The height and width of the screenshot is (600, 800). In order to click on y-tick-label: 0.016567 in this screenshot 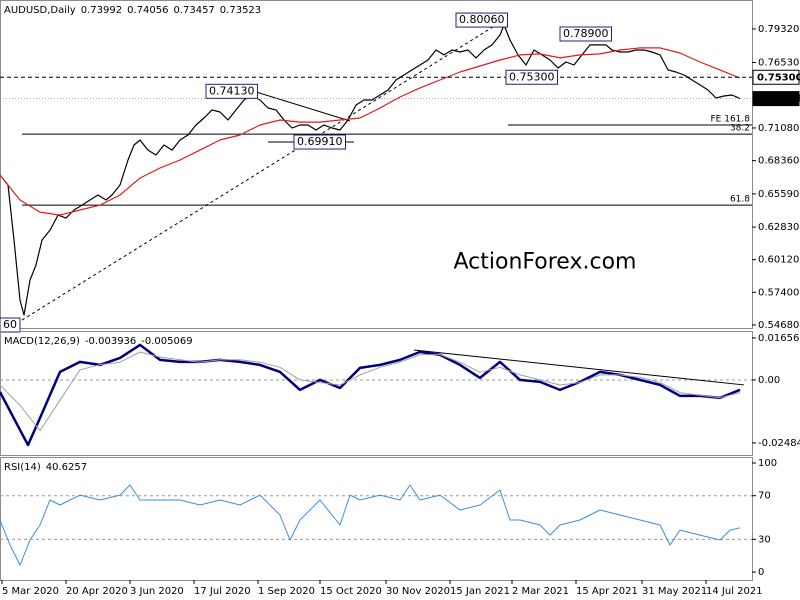, I will do `click(779, 338)`.